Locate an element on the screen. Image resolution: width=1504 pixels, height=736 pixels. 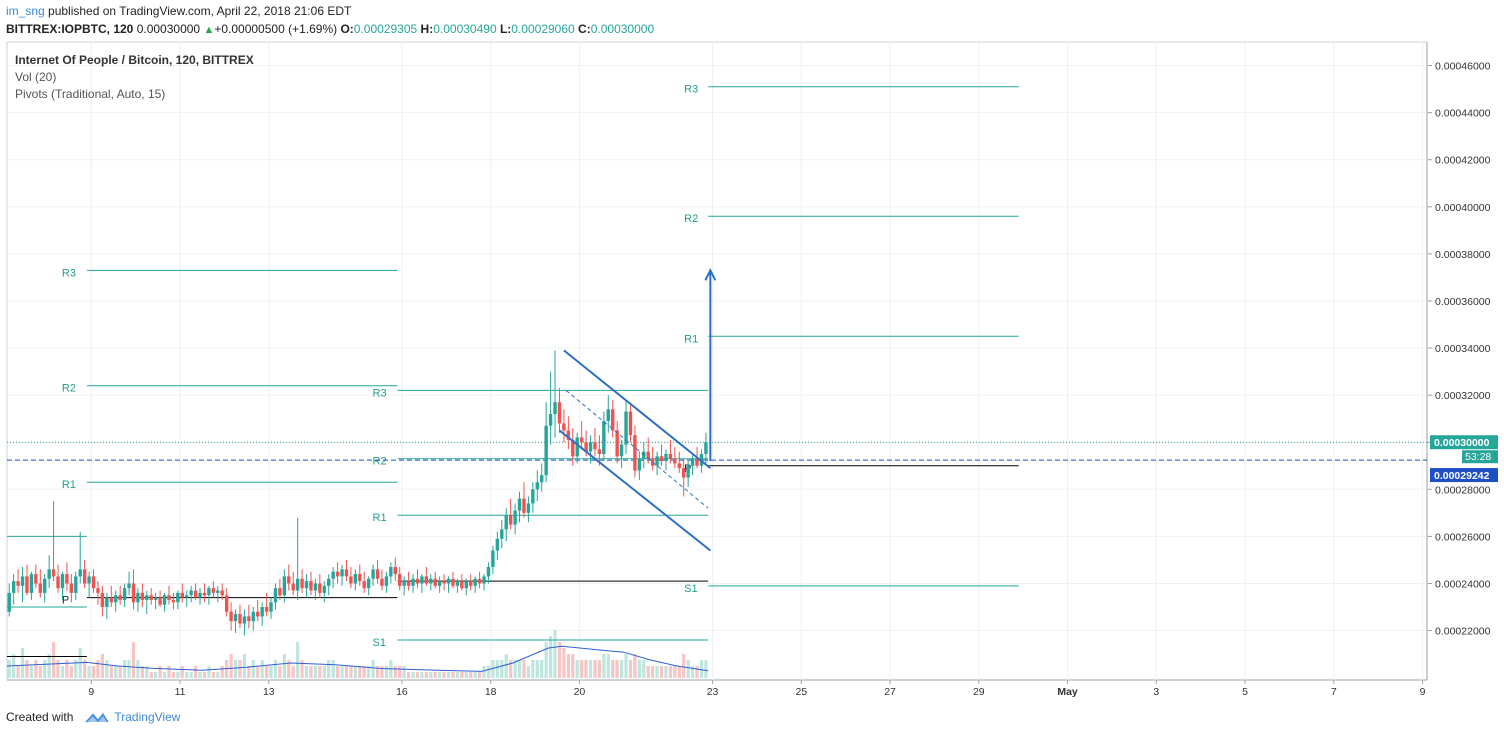
x-tick-label: 27 is located at coordinates (890, 692).